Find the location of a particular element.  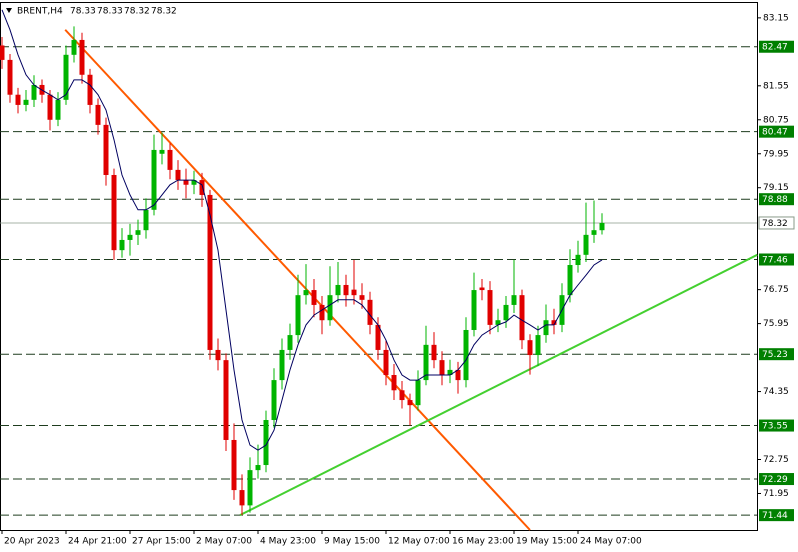

symbol: BRENT,H4 is located at coordinates (40, 12).